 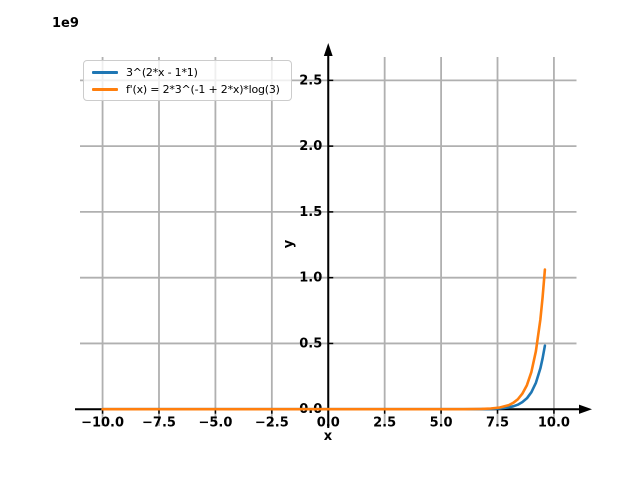 What do you see at coordinates (102, 423) in the screenshot?
I see `x-tick-label: −10.0` at bounding box center [102, 423].